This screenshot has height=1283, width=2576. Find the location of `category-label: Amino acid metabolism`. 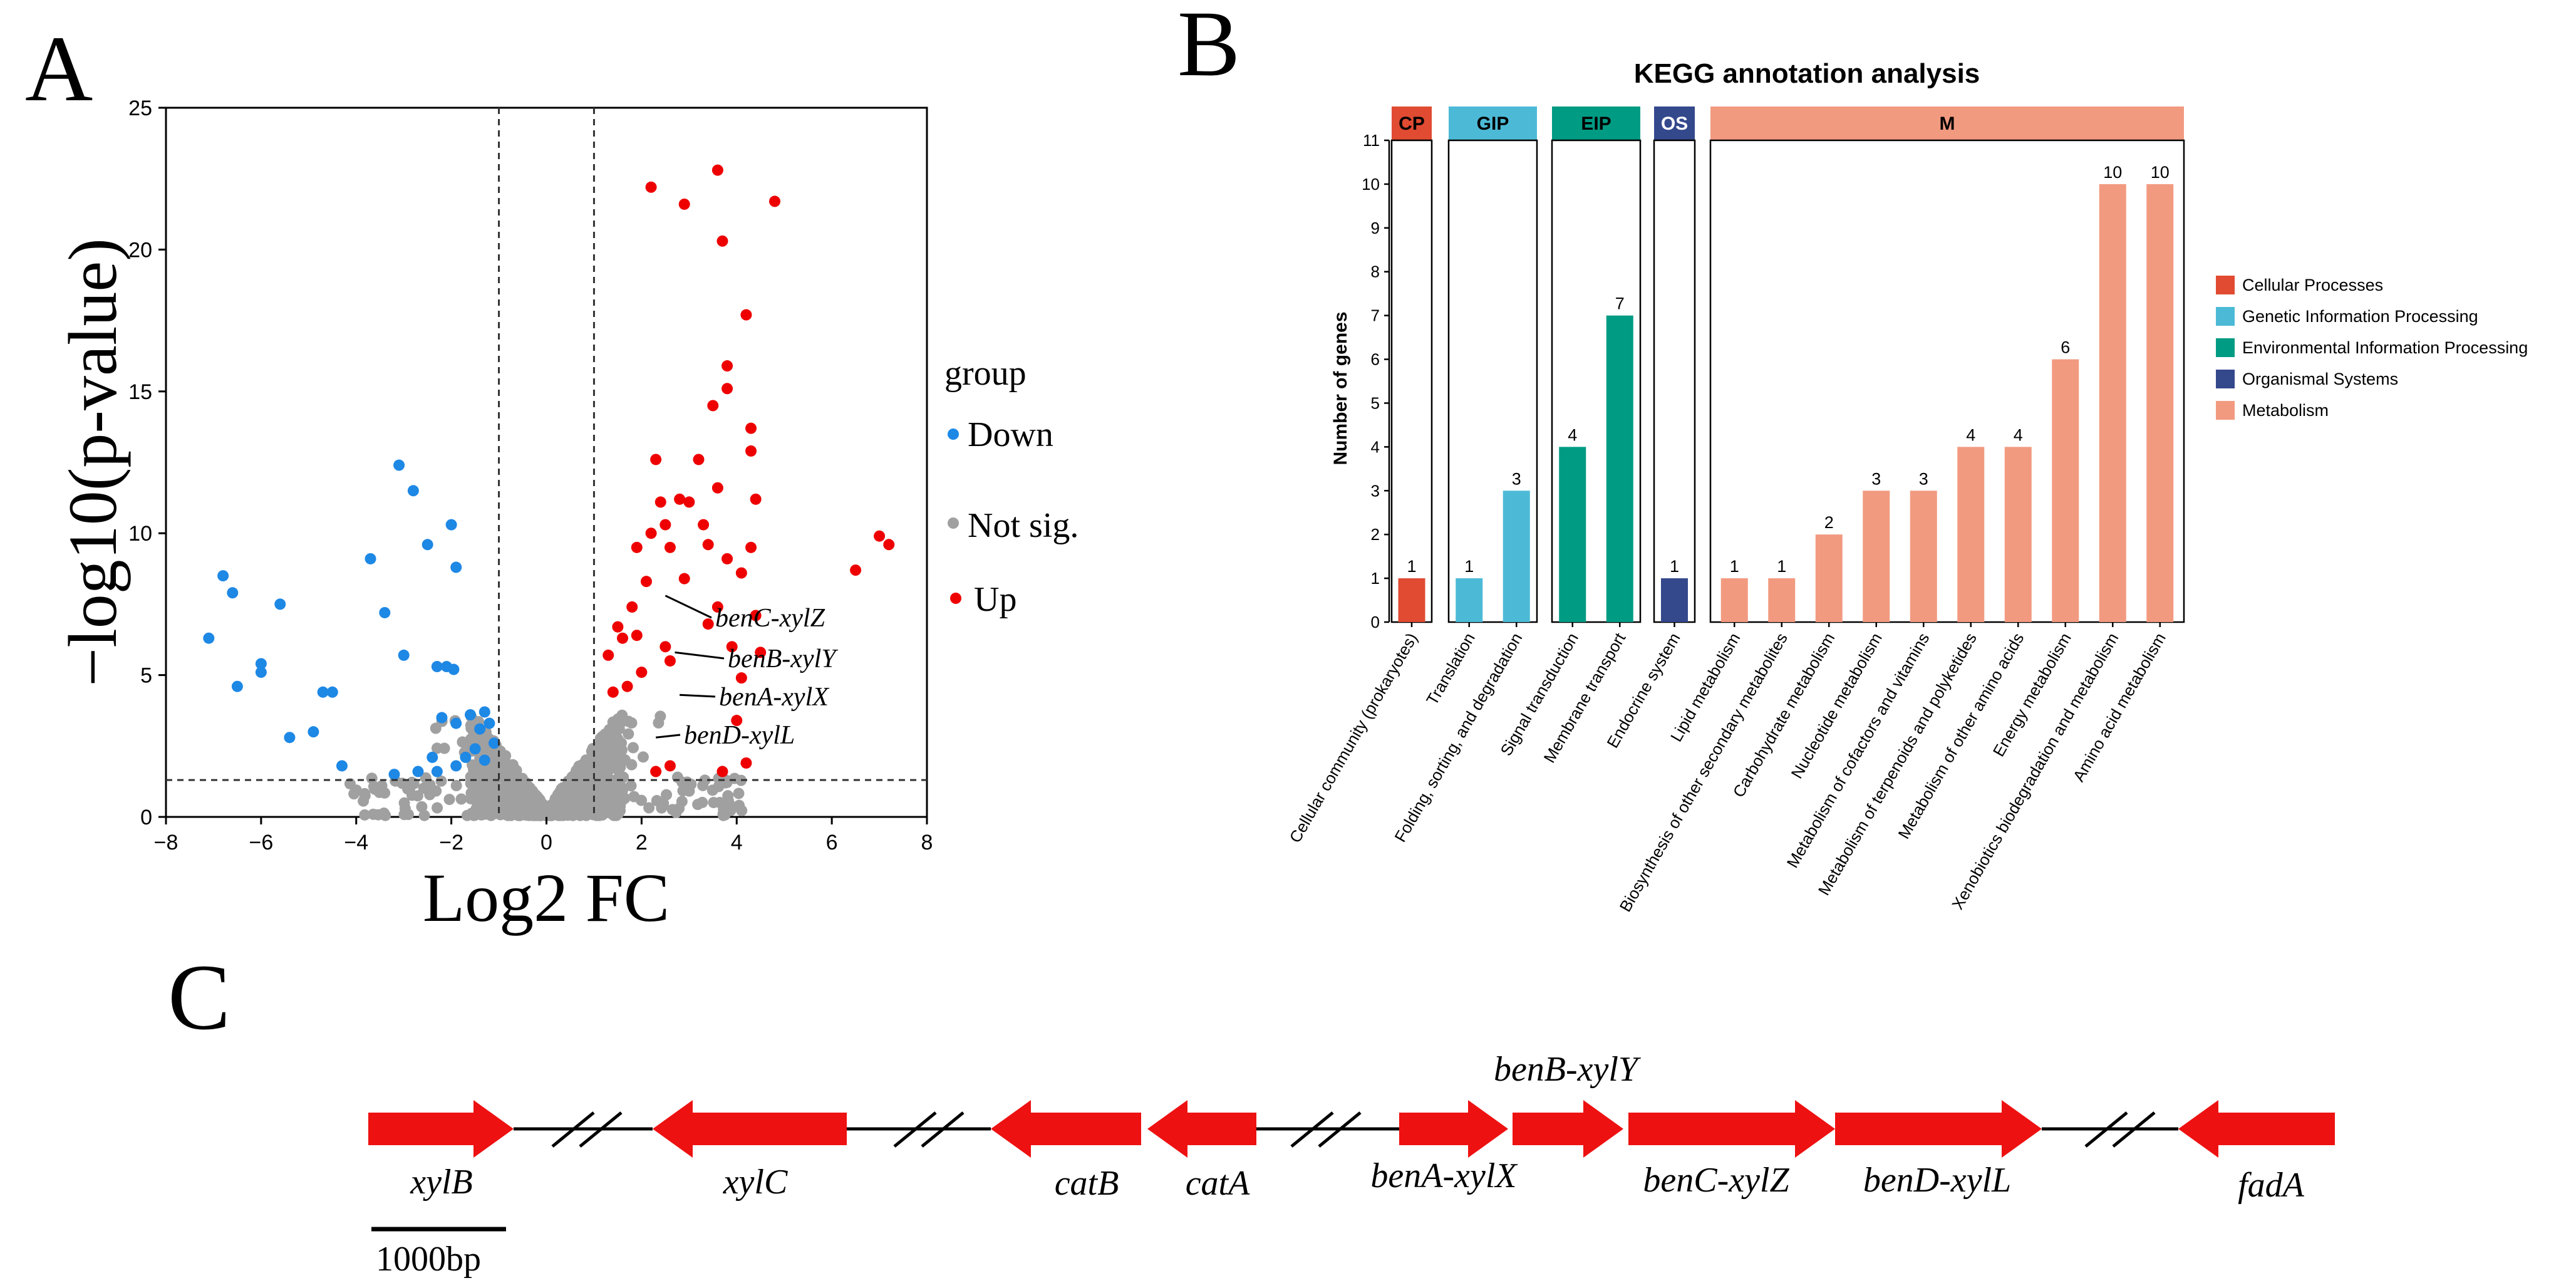

category-label: Amino acid metabolism is located at coordinates (2119, 707).